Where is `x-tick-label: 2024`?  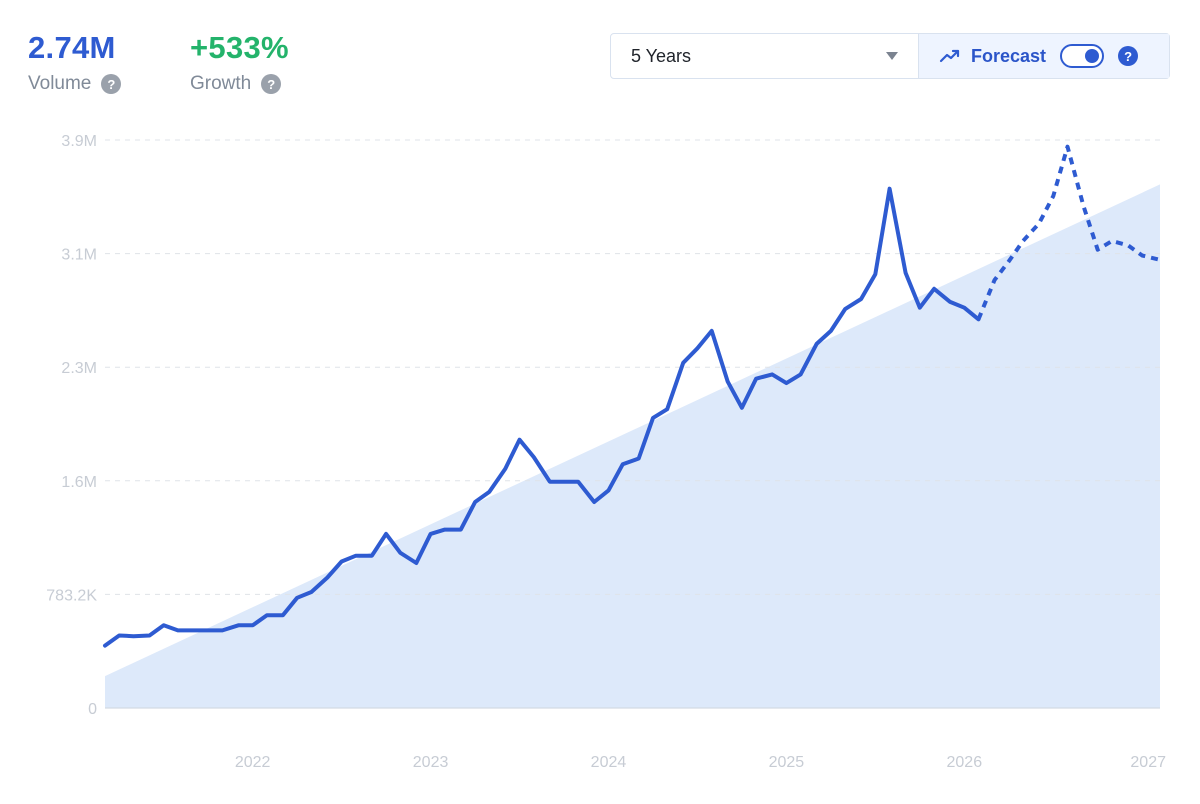 x-tick-label: 2024 is located at coordinates (609, 762).